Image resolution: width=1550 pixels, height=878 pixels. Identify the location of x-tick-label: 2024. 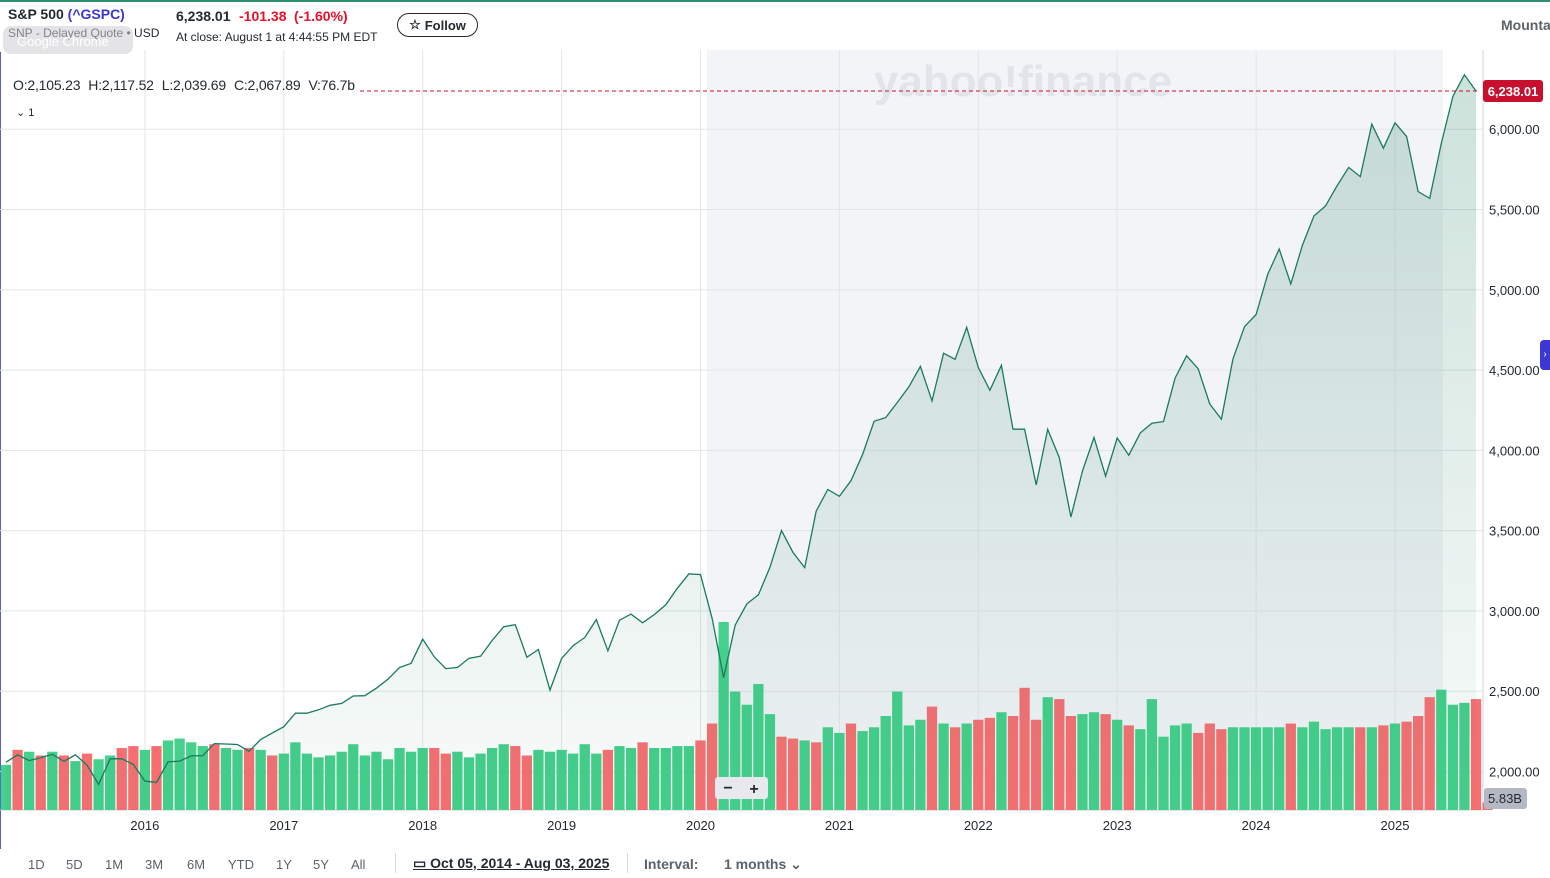
(1256, 825).